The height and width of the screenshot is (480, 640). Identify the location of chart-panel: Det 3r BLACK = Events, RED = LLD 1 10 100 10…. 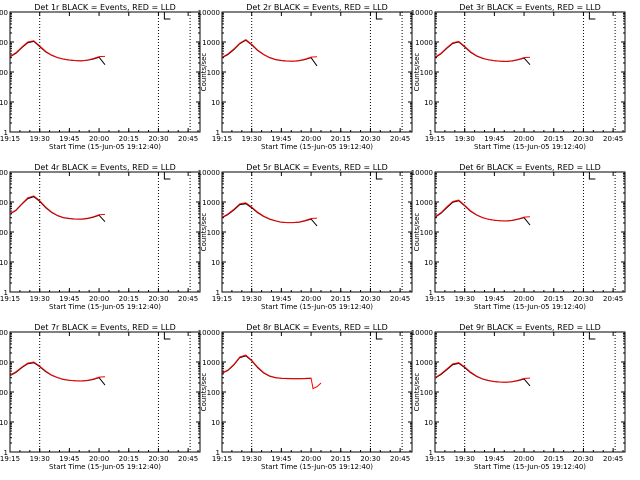
(518, 77).